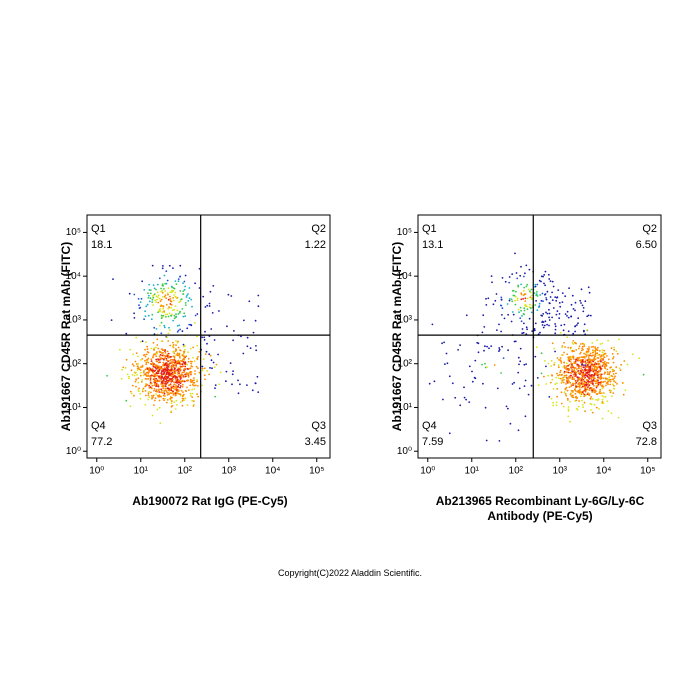 The width and height of the screenshot is (700, 700). What do you see at coordinates (74, 363) in the screenshot?
I see `y-tick-label: 10²` at bounding box center [74, 363].